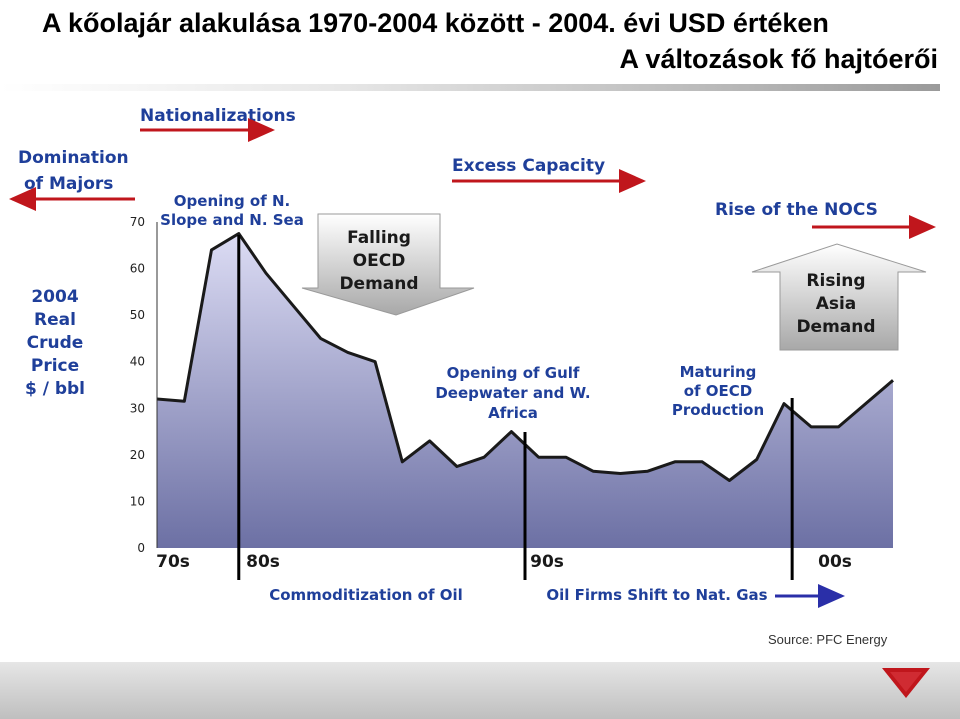 The image size is (960, 719). Describe the element at coordinates (513, 413) in the screenshot. I see `gulf-label-3: Africa` at that location.